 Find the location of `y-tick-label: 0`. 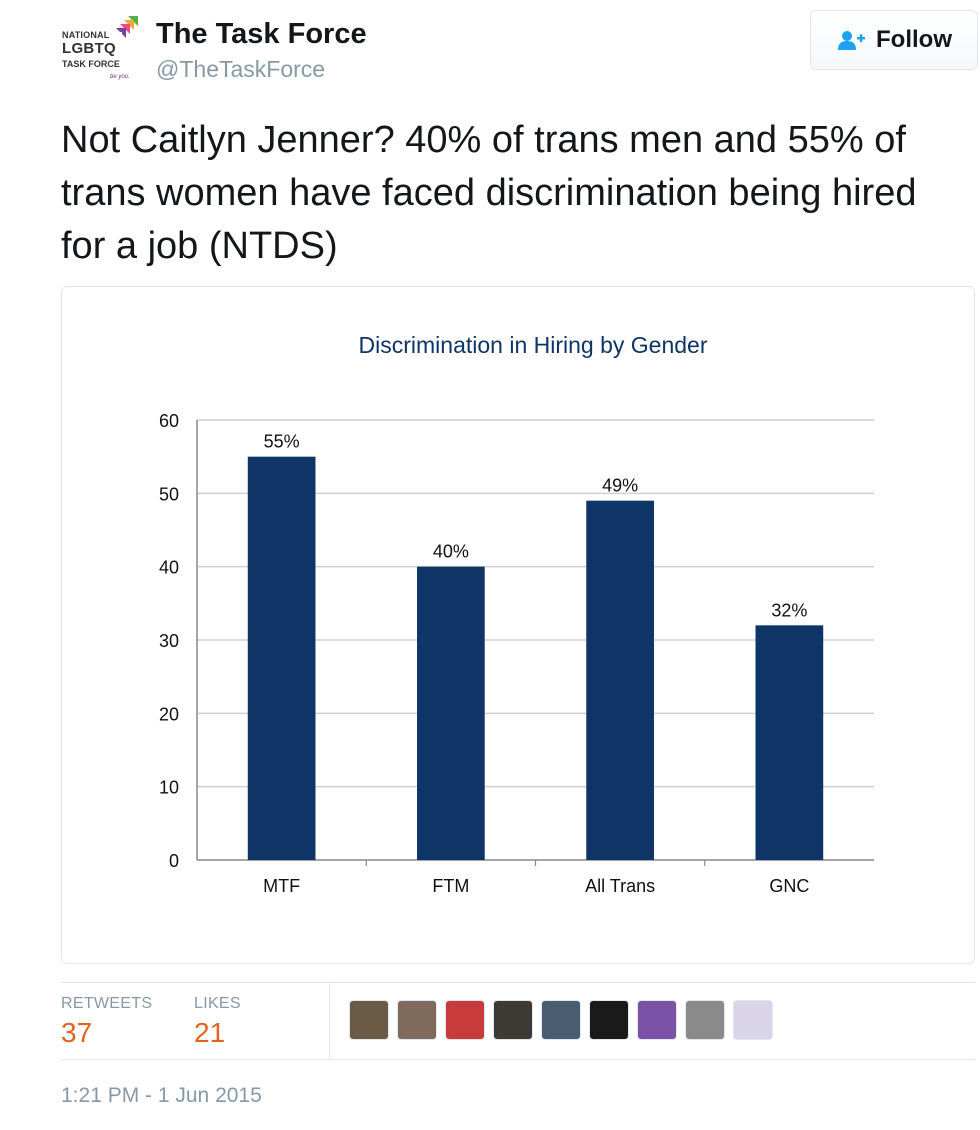

y-tick-label: 0 is located at coordinates (174, 861).